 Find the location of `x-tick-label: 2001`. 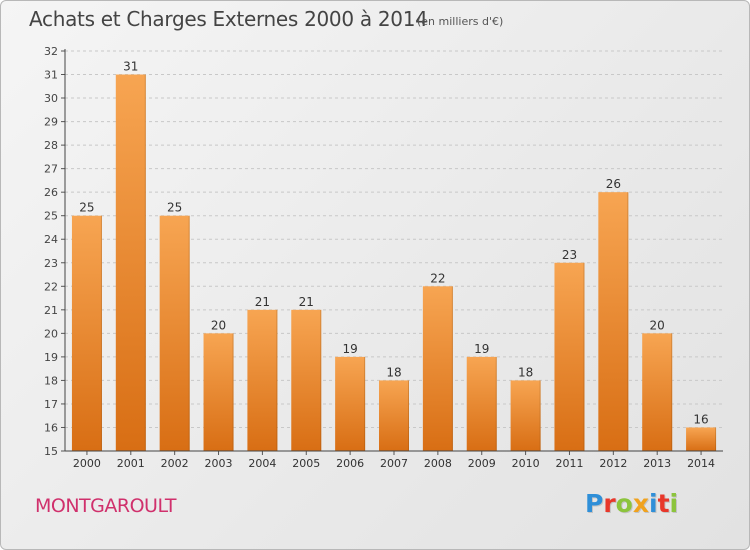

x-tick-label: 2001 is located at coordinates (131, 463).